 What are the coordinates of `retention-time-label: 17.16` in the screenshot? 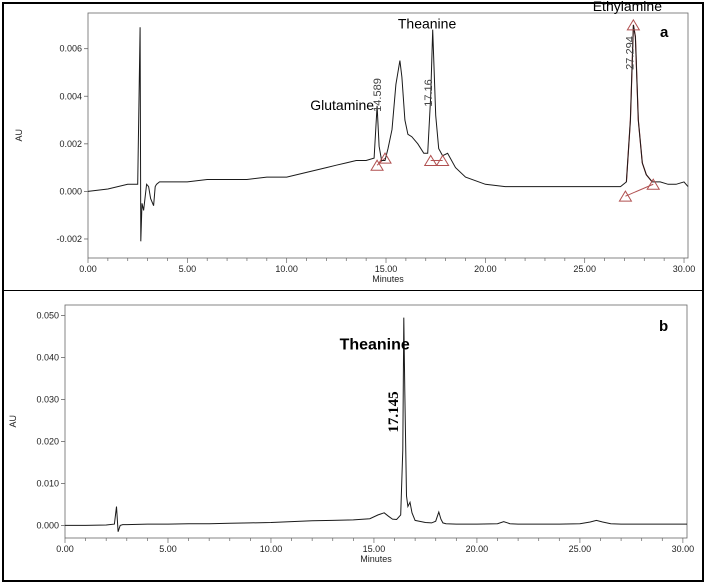 It's located at (429, 93).